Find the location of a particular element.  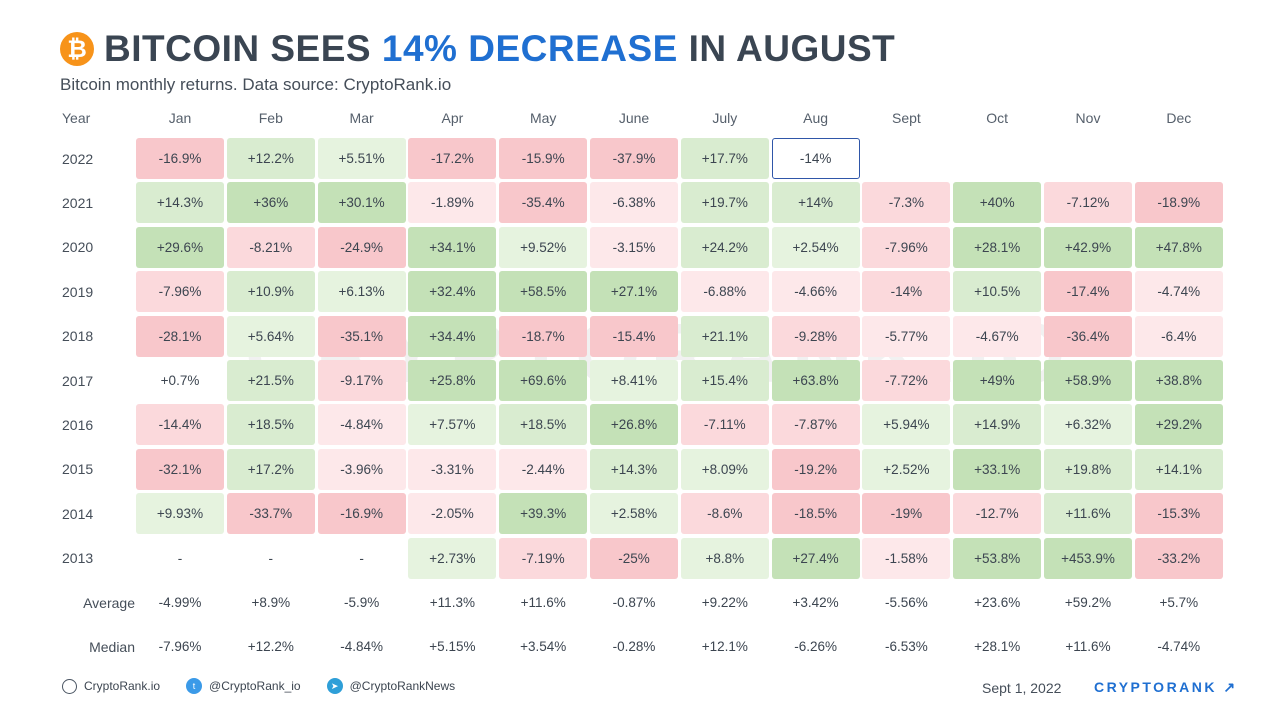

return-cell-2013-mar: - is located at coordinates (361, 558).